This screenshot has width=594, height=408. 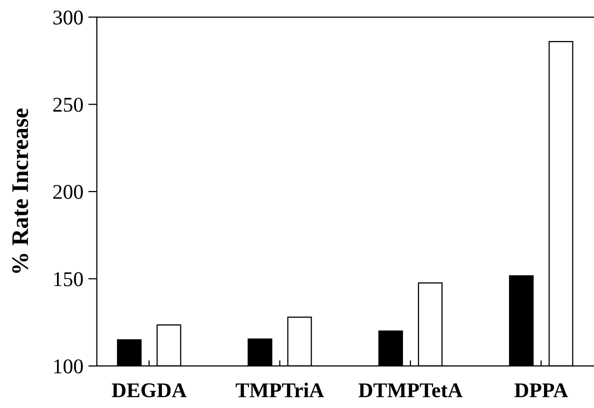 What do you see at coordinates (68, 17) in the screenshot?
I see `y-tick-label: 300` at bounding box center [68, 17].